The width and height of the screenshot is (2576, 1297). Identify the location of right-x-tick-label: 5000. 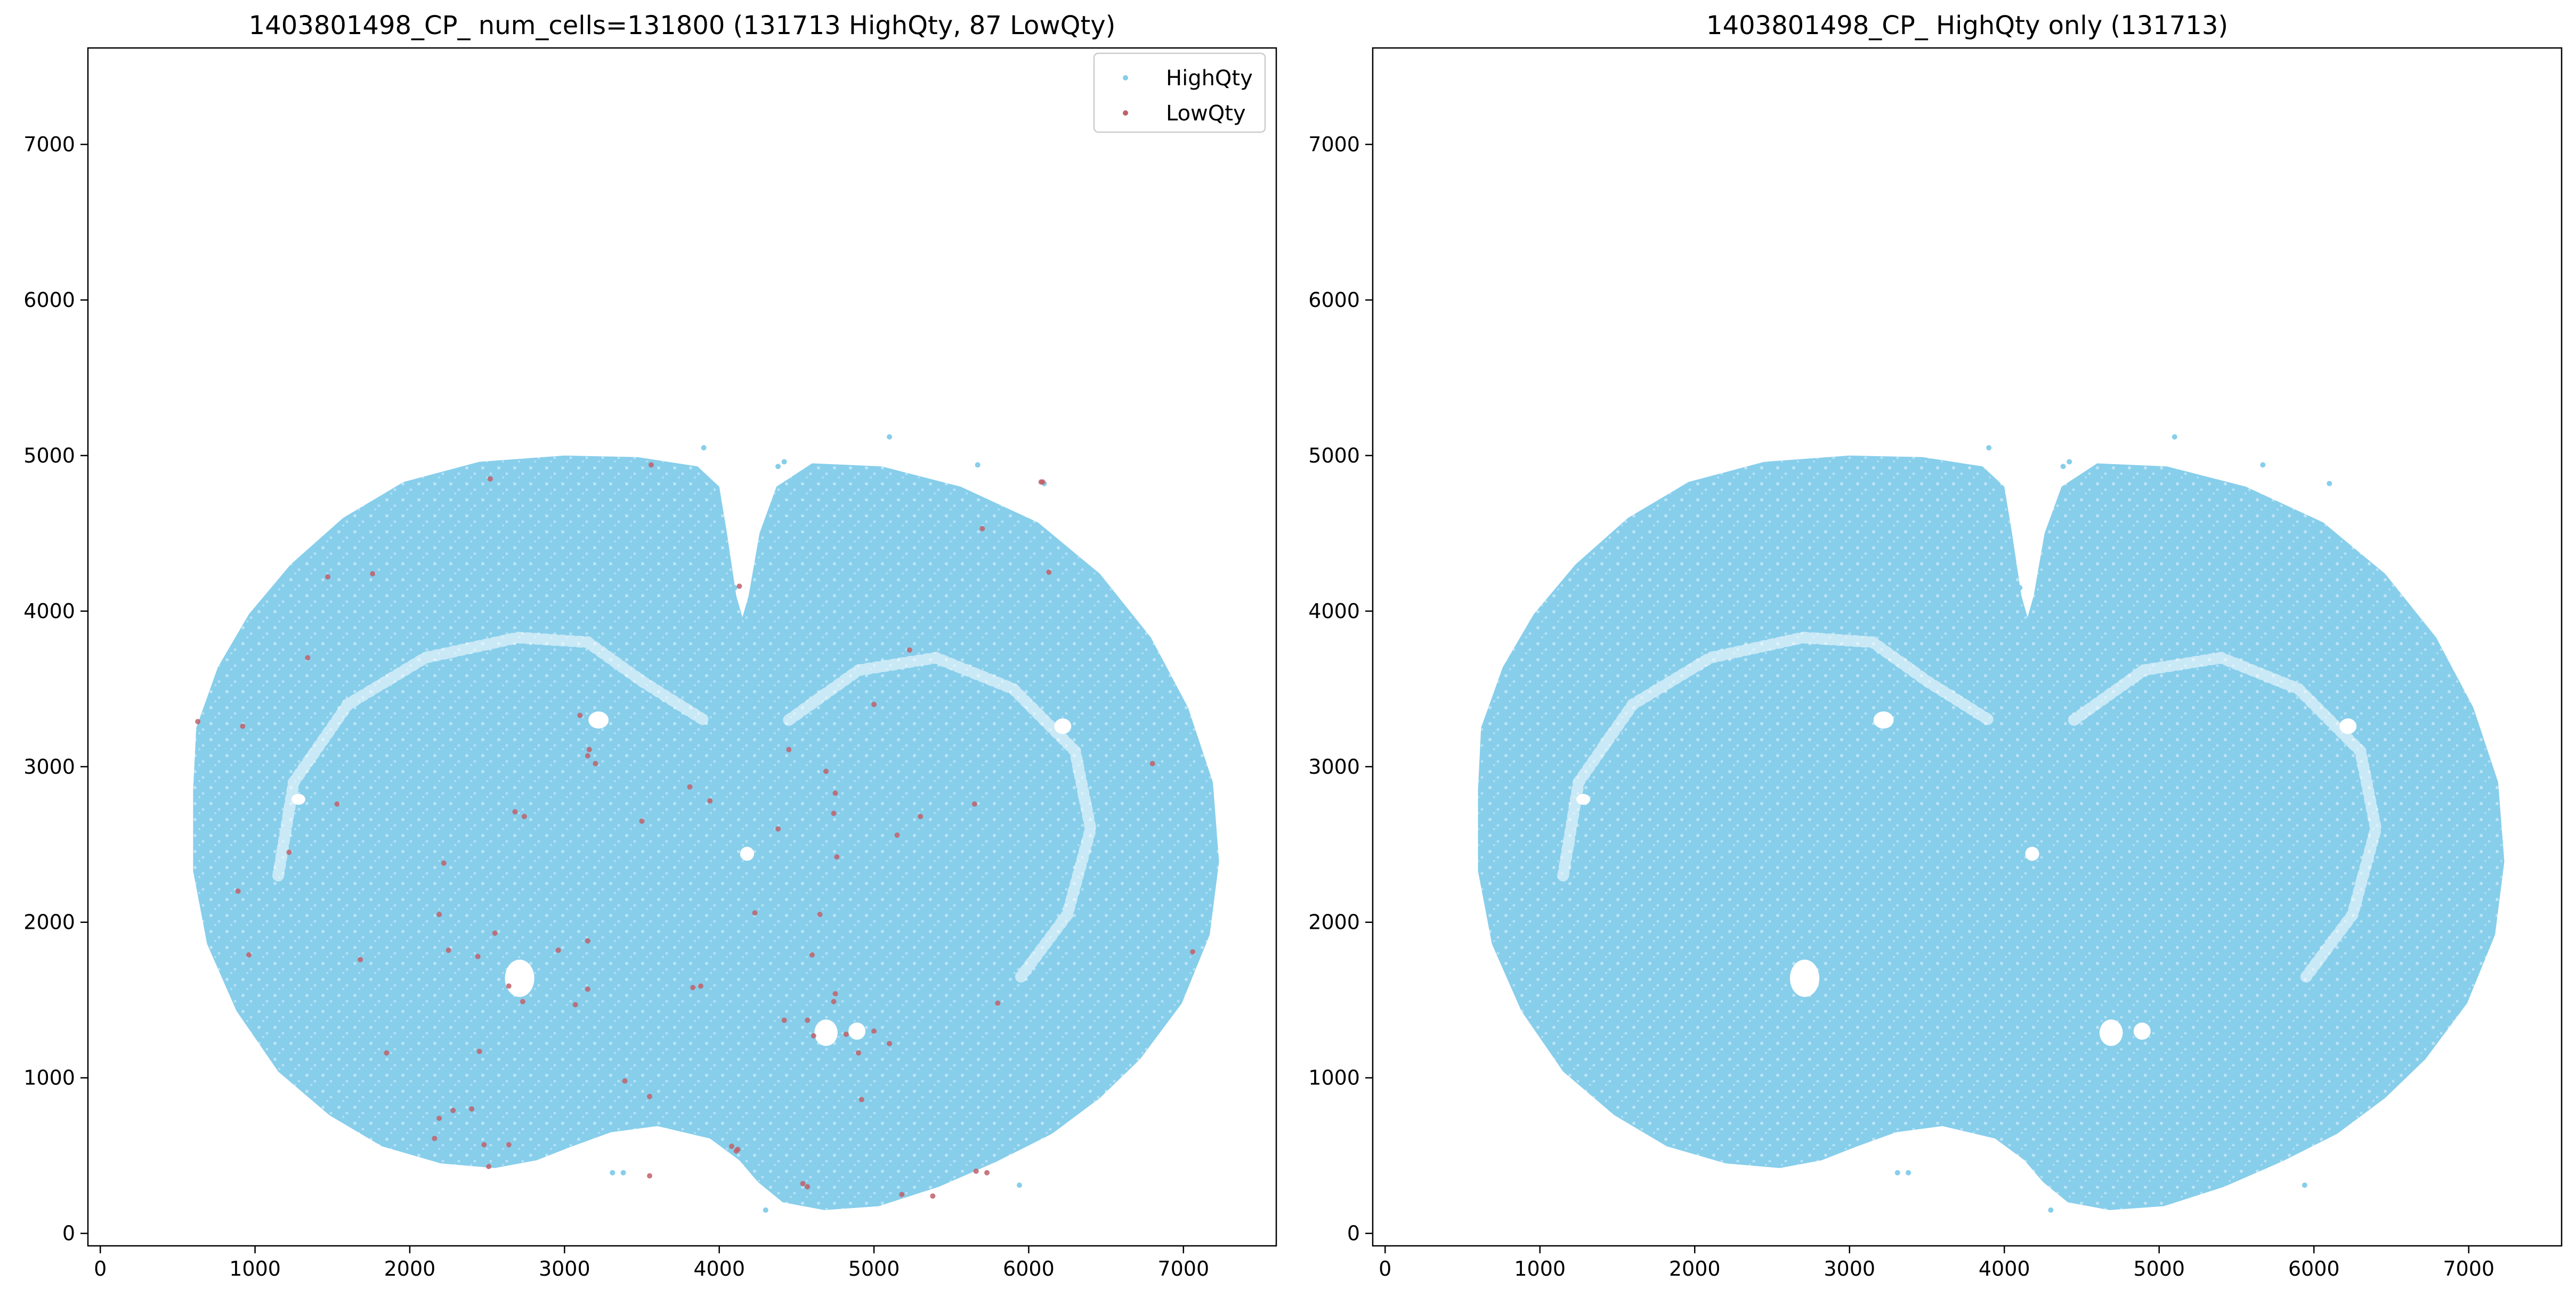
(2159, 1268).